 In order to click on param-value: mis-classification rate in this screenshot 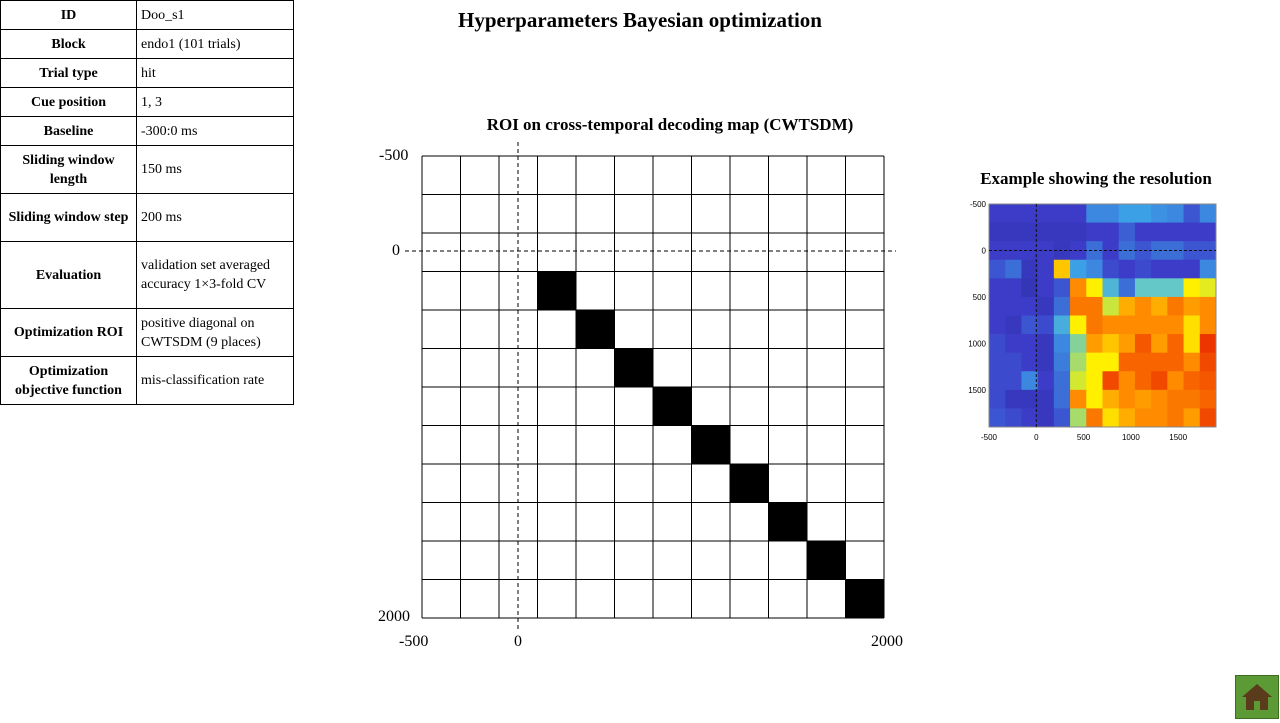, I will do `click(215, 380)`.